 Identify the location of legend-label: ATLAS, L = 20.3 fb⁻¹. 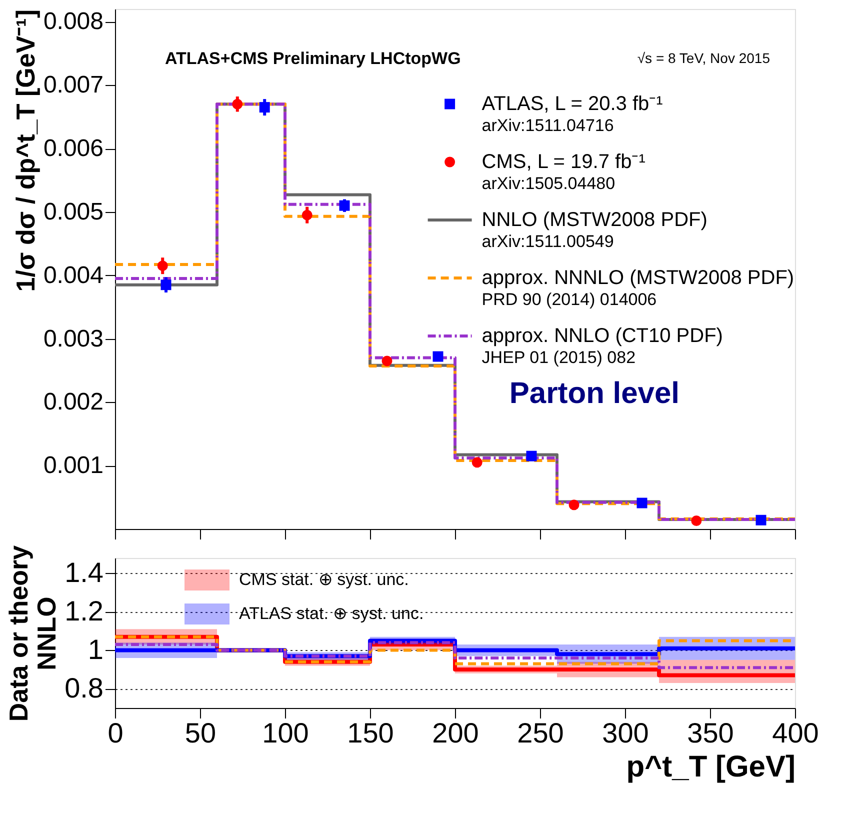
(573, 104).